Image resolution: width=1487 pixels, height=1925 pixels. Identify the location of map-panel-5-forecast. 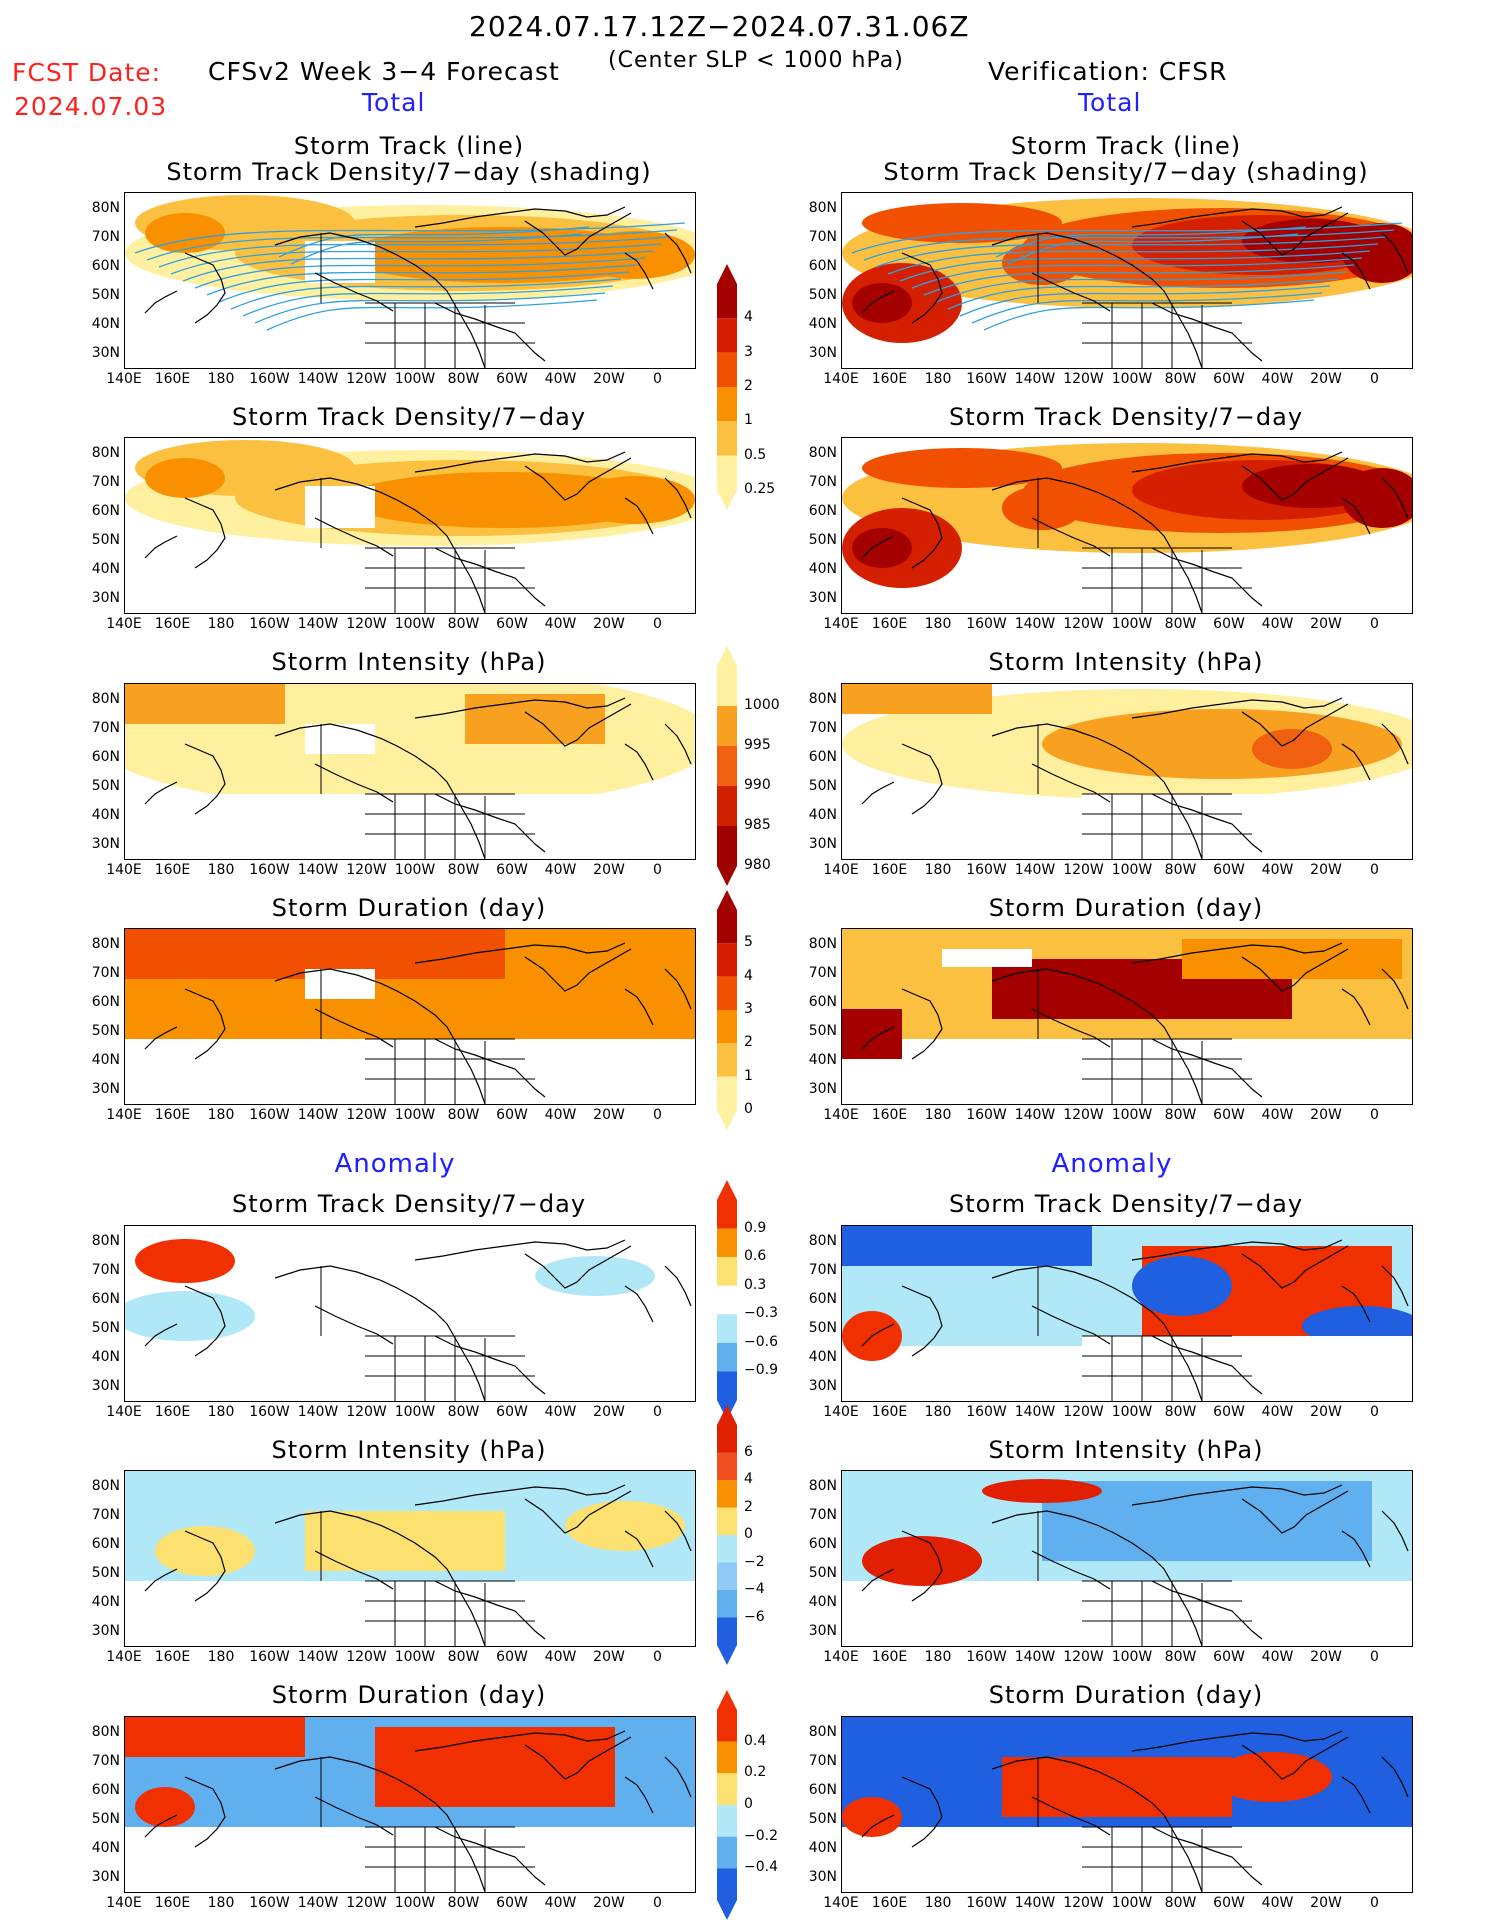
(410, 1313).